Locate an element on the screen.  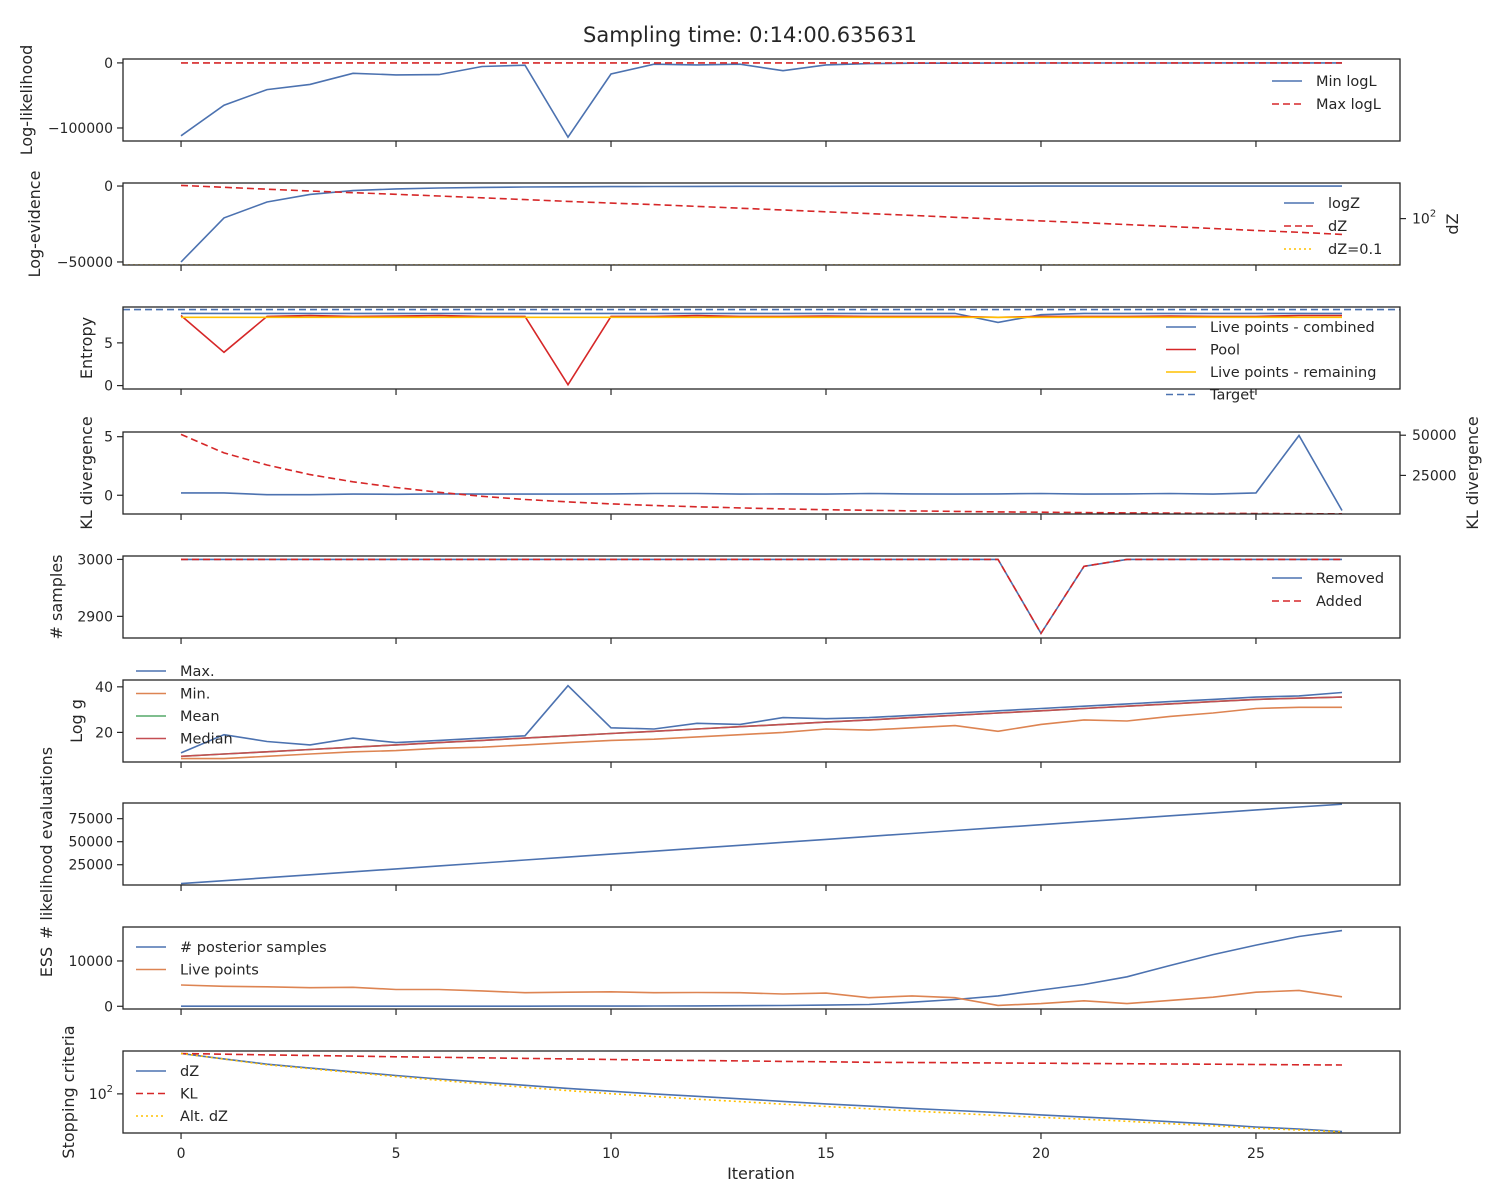
panel-5: 3000 2900 # samples Removed Added is located at coordinates (724, 598).